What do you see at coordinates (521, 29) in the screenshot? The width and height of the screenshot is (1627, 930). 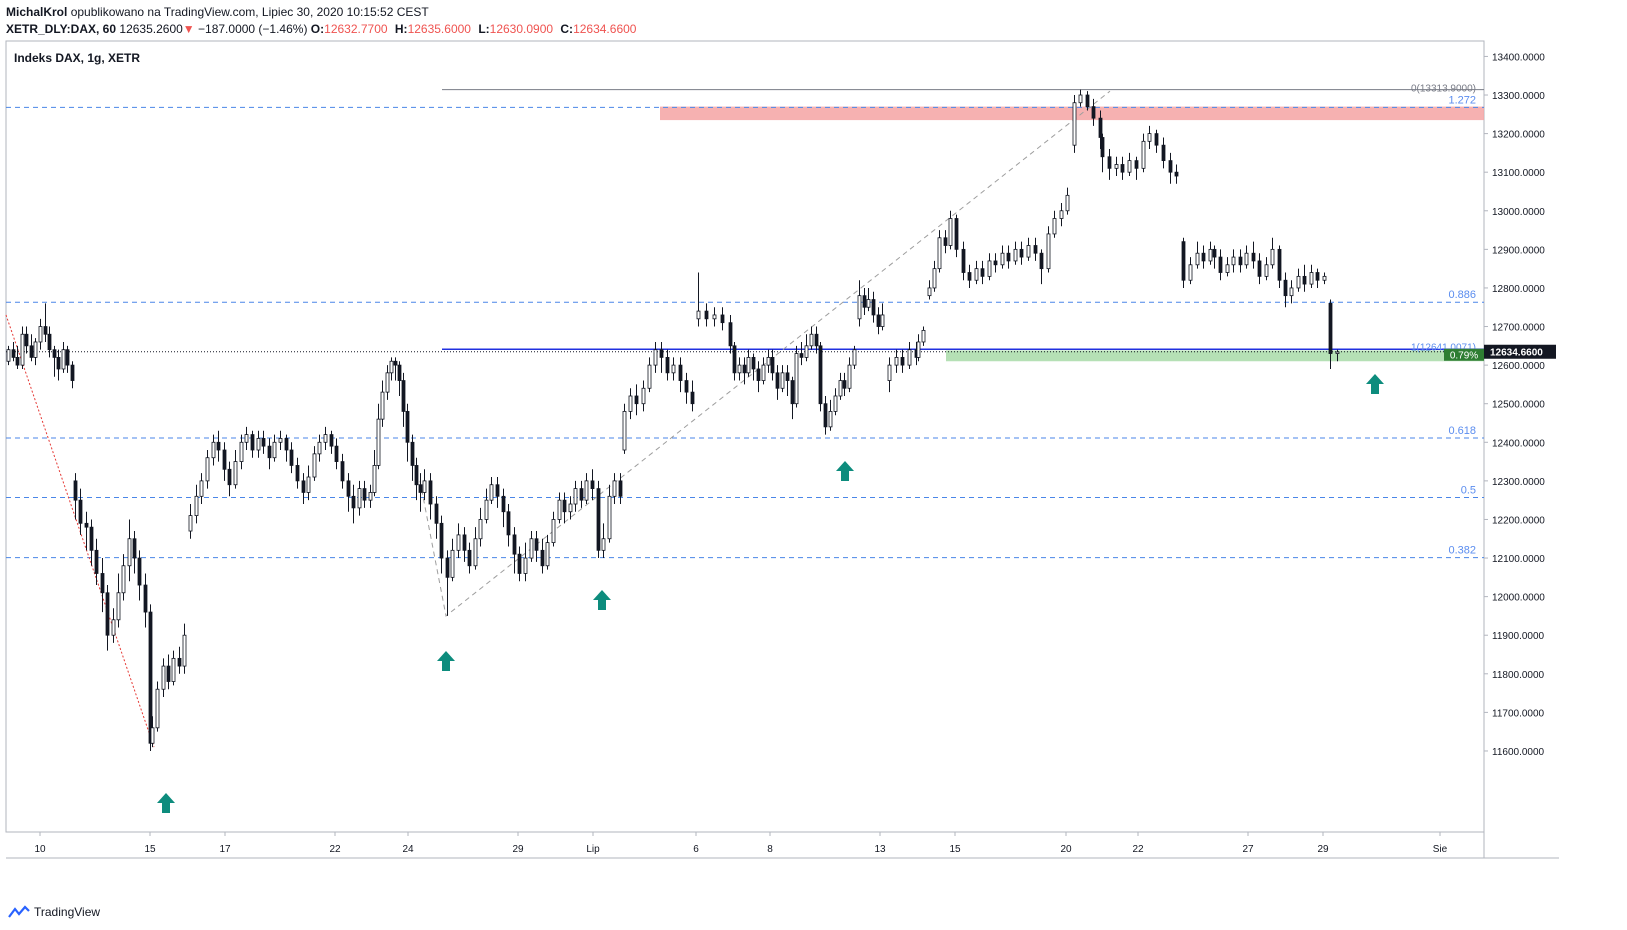 I see `low-value: 12630.0900` at bounding box center [521, 29].